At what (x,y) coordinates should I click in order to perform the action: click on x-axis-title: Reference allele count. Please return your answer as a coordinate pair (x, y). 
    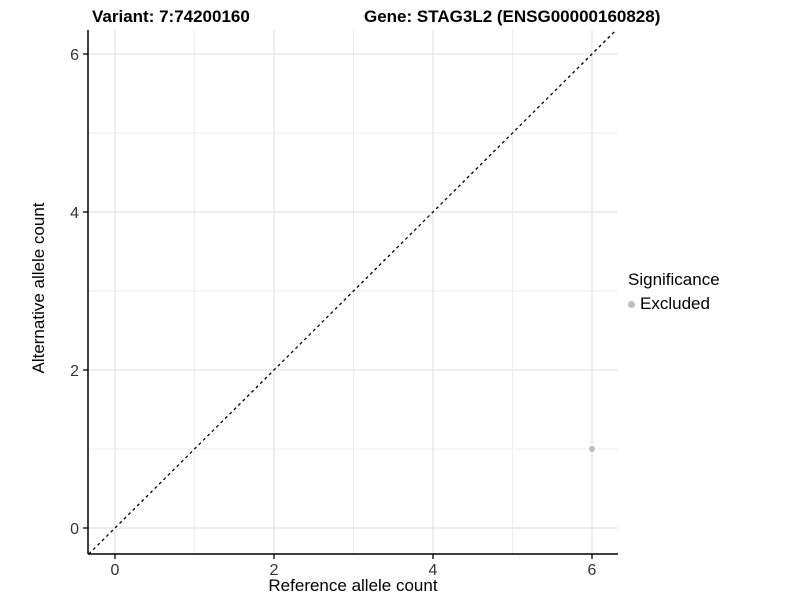
    Looking at the image, I should click on (353, 585).